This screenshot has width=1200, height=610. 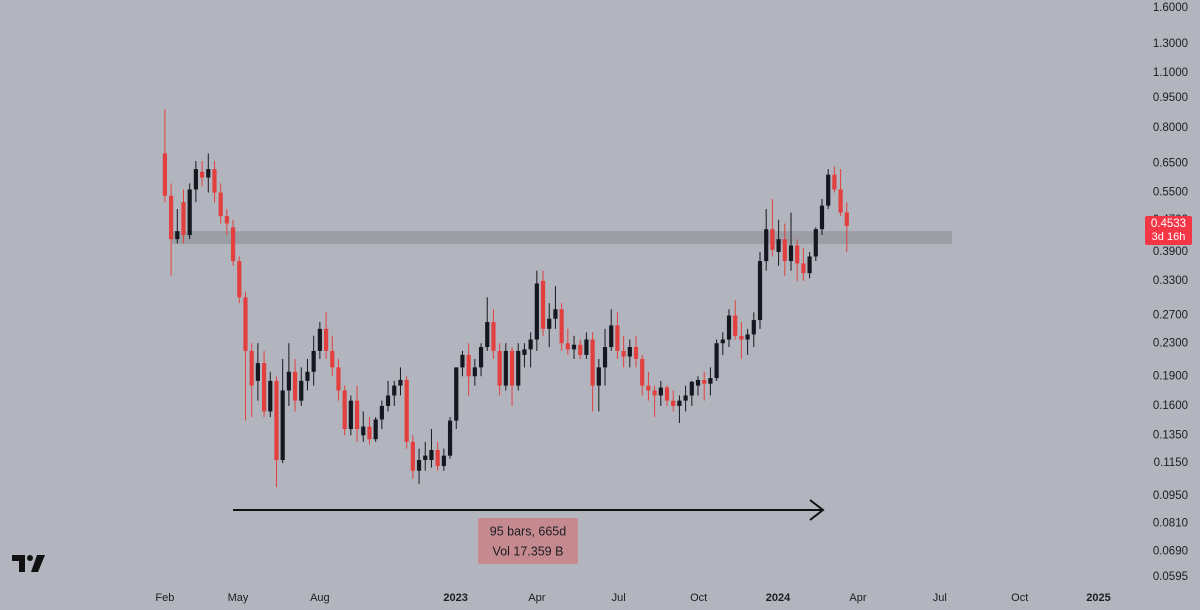 What do you see at coordinates (30, 558) in the screenshot?
I see `logo-dot` at bounding box center [30, 558].